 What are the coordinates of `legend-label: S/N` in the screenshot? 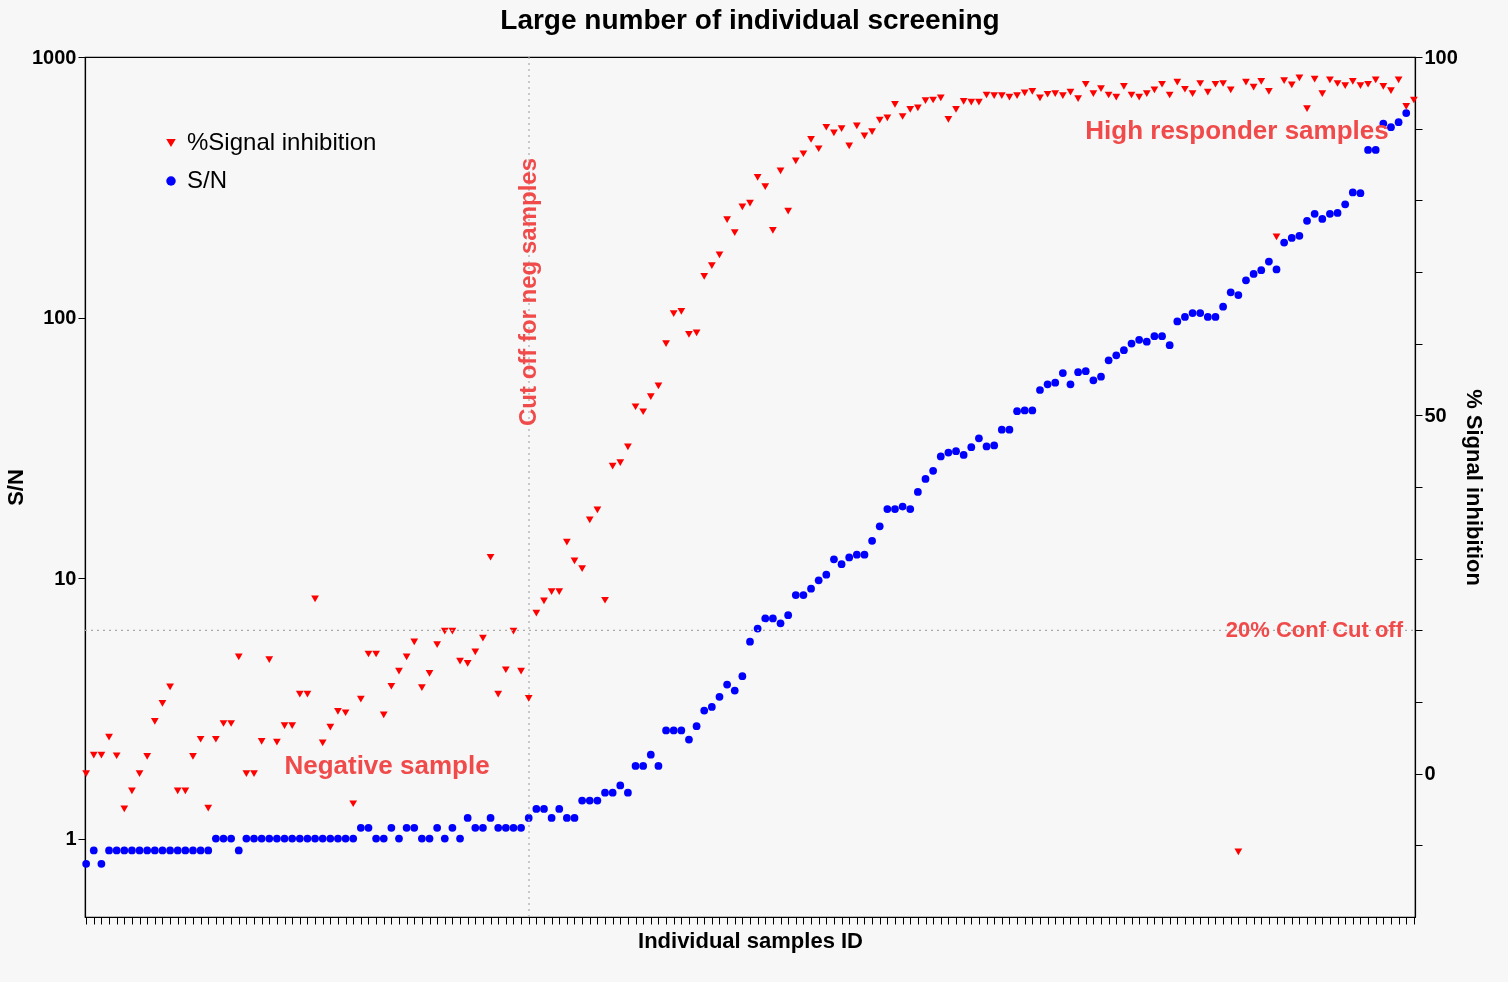 It's located at (207, 179).